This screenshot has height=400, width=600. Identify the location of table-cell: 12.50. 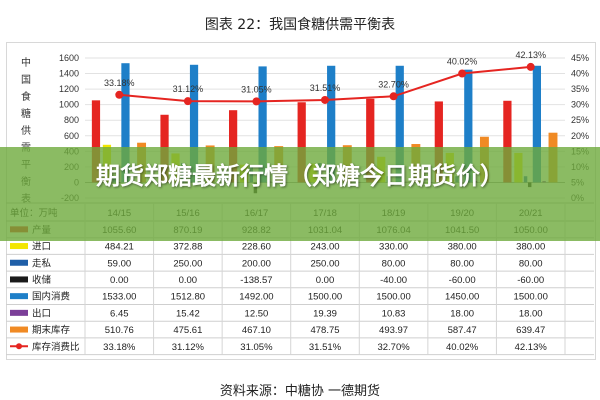
(257, 313).